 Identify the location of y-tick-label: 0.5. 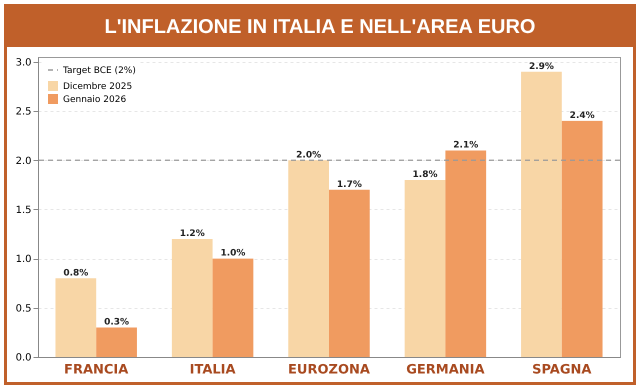
(24, 308).